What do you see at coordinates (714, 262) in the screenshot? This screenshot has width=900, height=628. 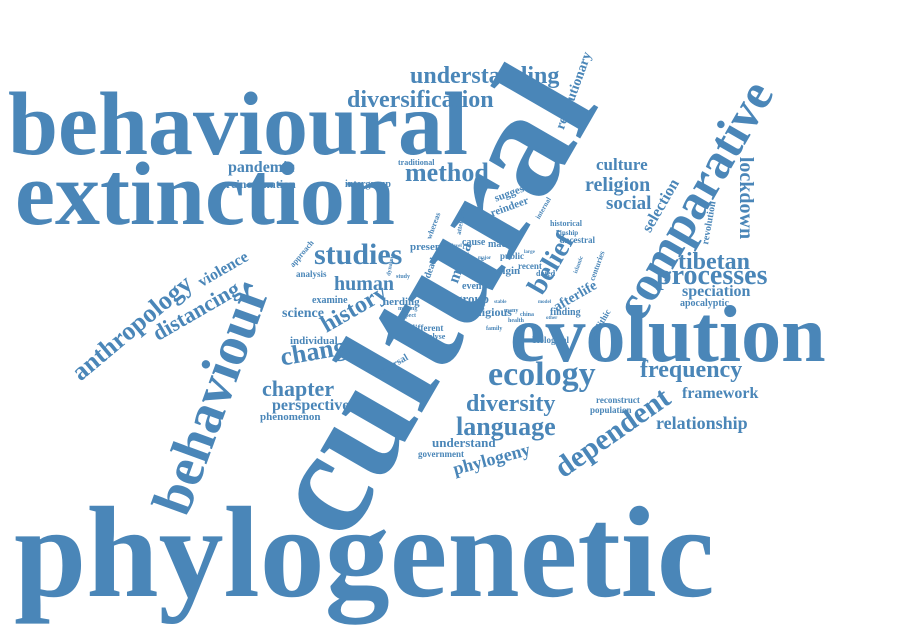 I see `word-tibetan: tibetan` at bounding box center [714, 262].